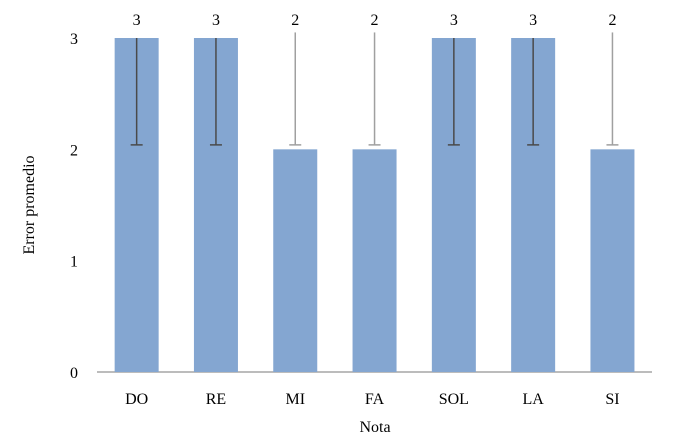 The height and width of the screenshot is (448, 679). I want to click on x-tick-label: LA, so click(533, 399).